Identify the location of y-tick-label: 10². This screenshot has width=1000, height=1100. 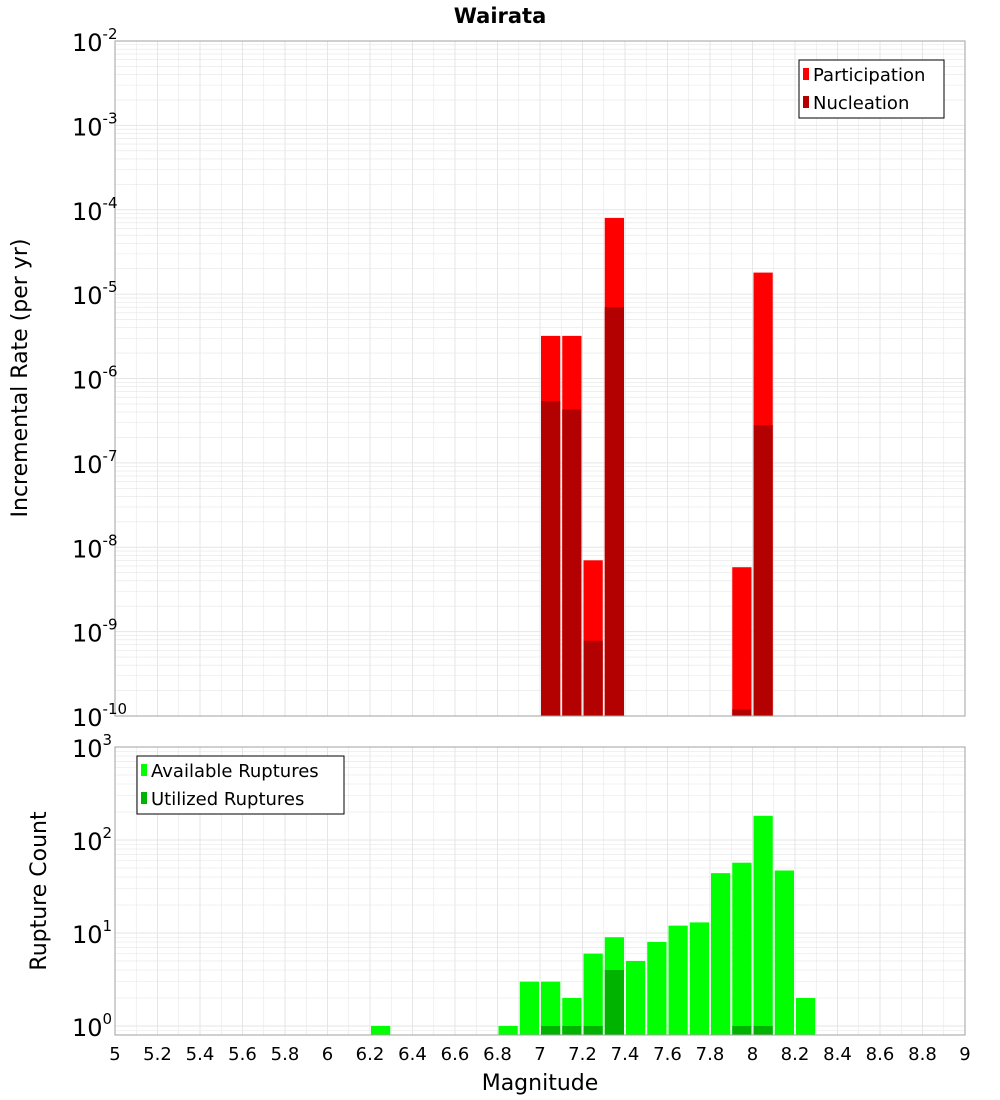
(92, 840).